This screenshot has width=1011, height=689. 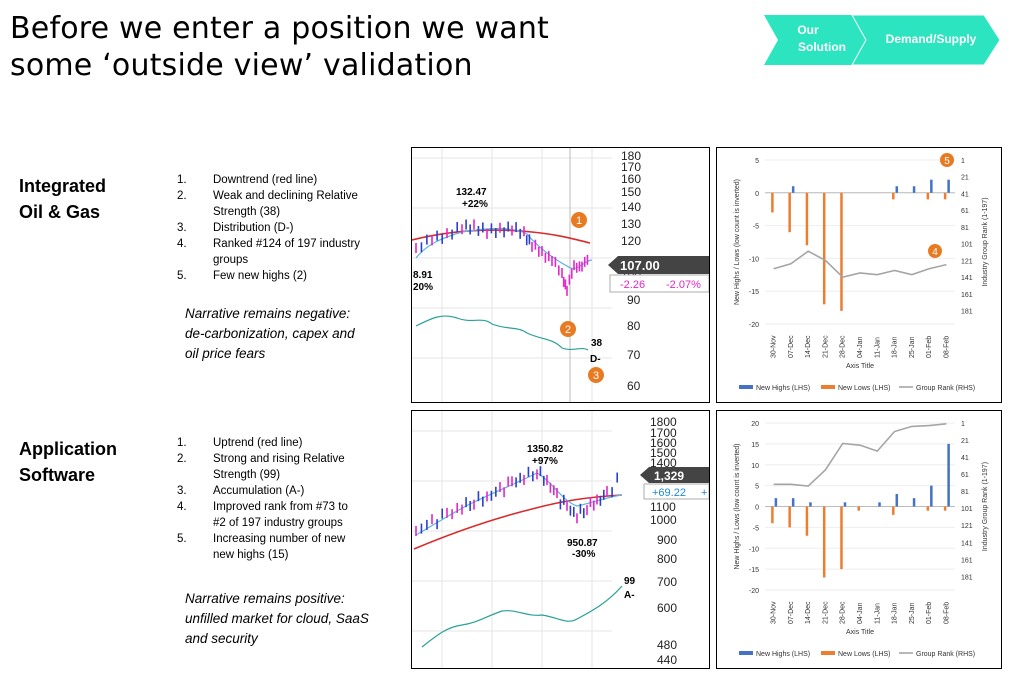 What do you see at coordinates (965, 228) in the screenshot?
I see `right-axis-tick: 81` at bounding box center [965, 228].